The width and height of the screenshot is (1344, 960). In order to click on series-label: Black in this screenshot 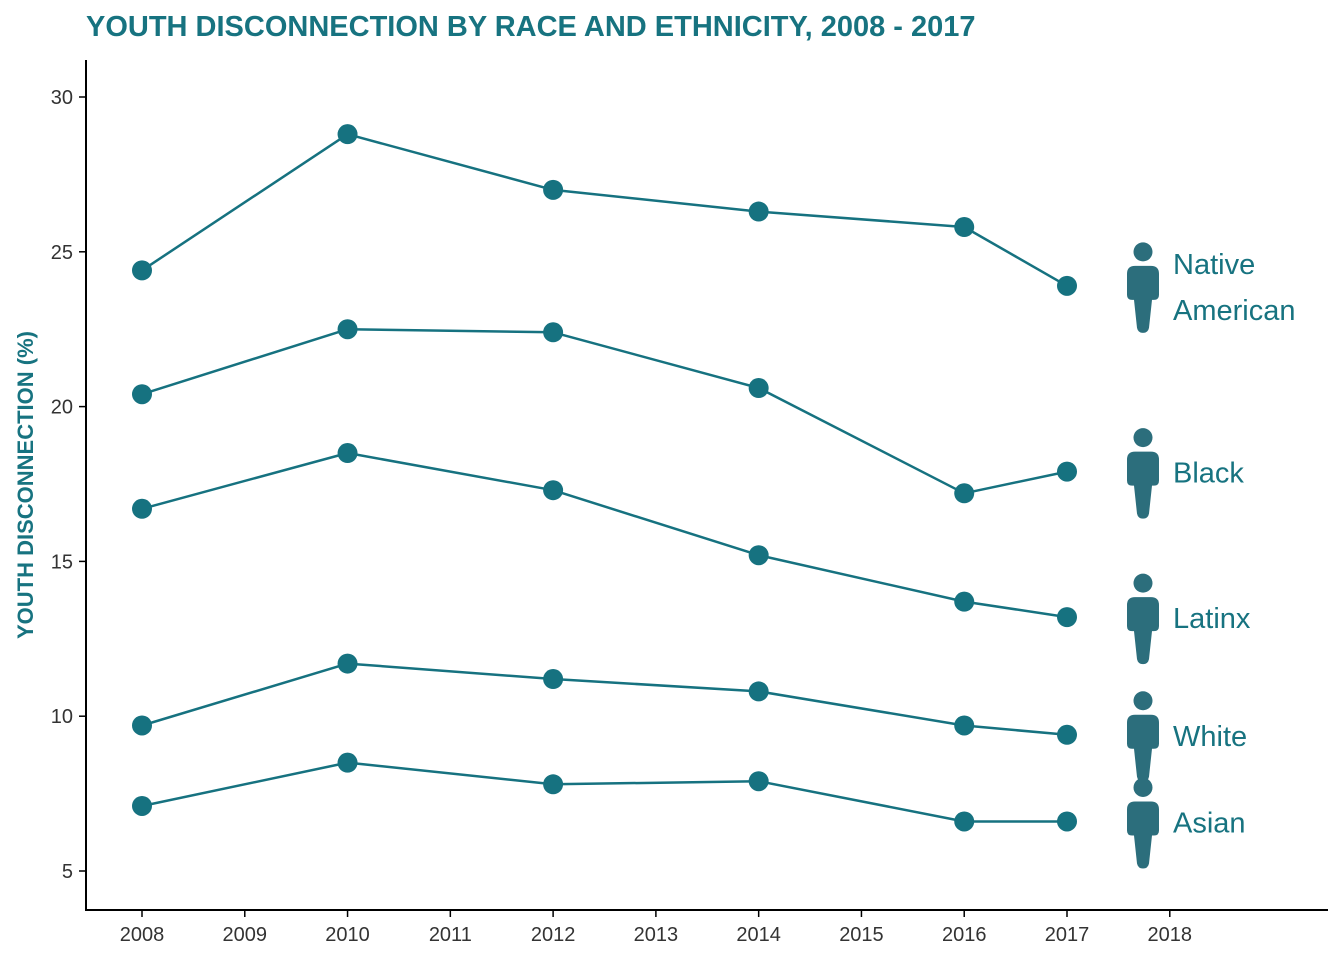, I will do `click(1208, 474)`.